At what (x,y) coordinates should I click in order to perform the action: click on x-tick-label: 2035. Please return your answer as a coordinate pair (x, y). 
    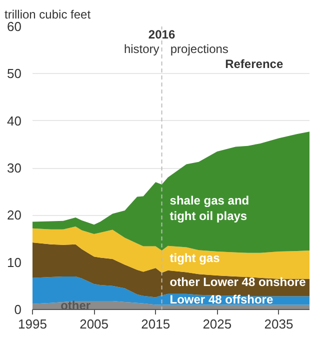
    Looking at the image, I should click on (279, 324).